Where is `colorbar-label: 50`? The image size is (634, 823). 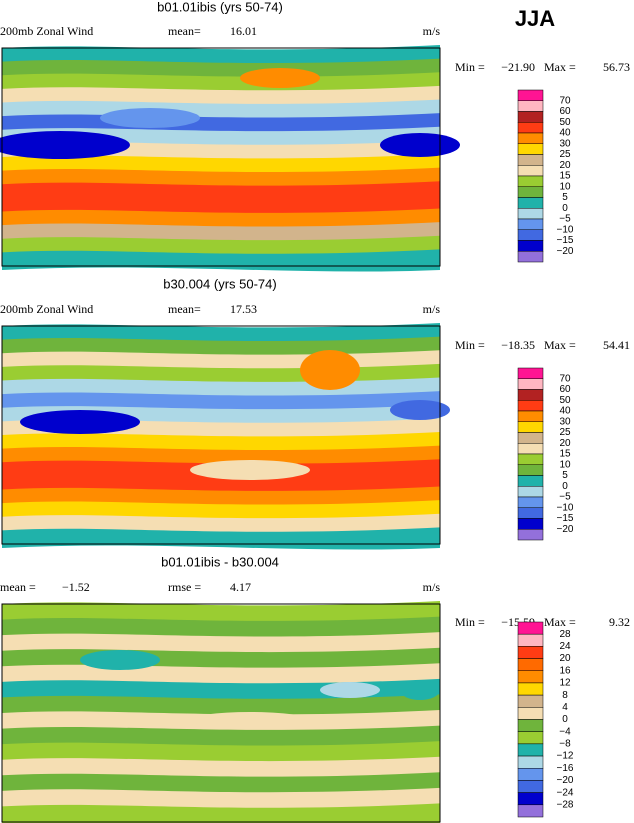
colorbar-label: 50 is located at coordinates (565, 400).